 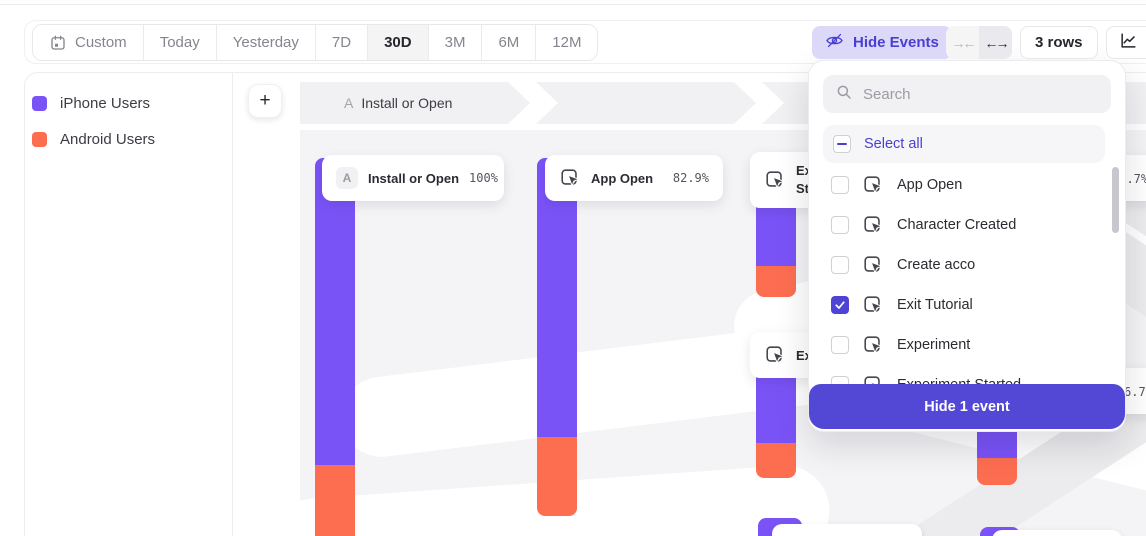 I want to click on step-card-app-open: App Open 82.9%, so click(x=634, y=178).